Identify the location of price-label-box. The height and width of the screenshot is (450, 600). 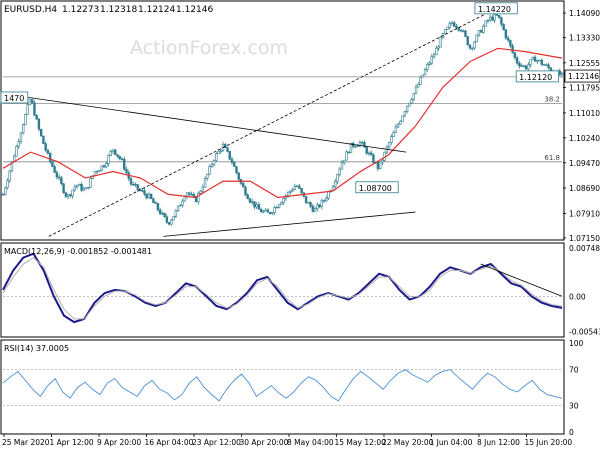
(377, 187).